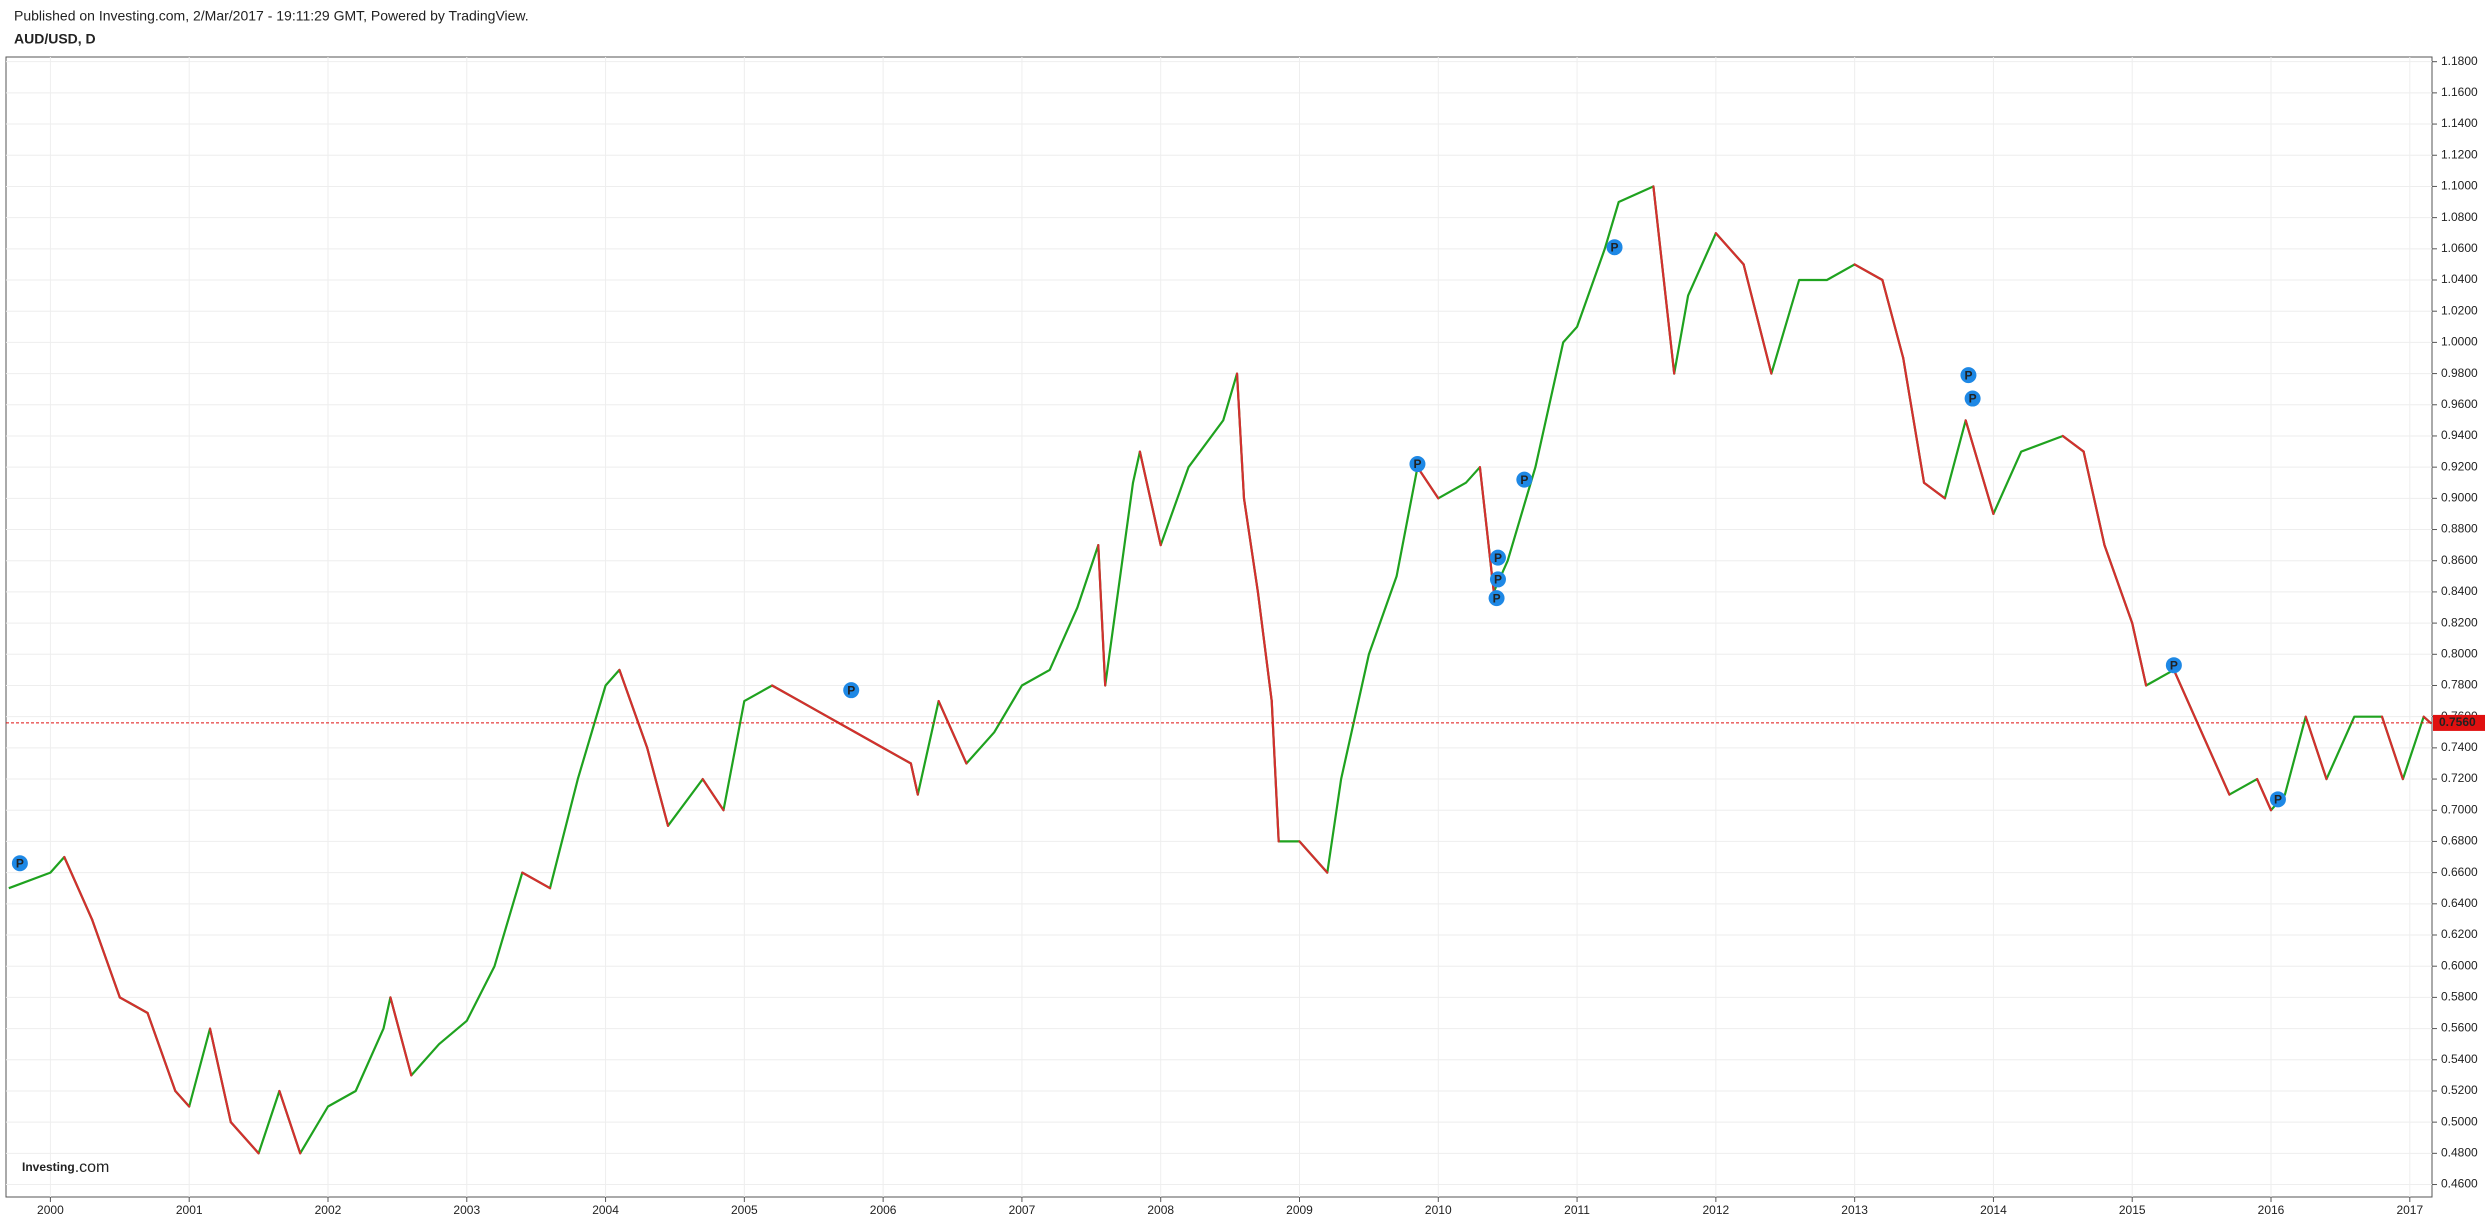 The width and height of the screenshot is (2487, 1222). What do you see at coordinates (2459, 1090) in the screenshot?
I see `y-tick-label: 0.5200` at bounding box center [2459, 1090].